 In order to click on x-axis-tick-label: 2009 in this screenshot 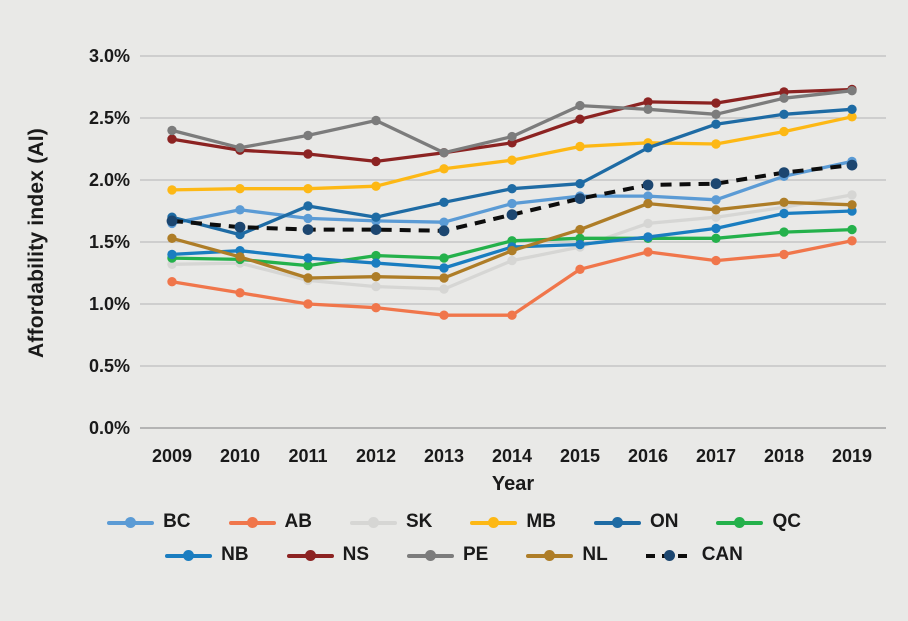, I will do `click(172, 456)`.